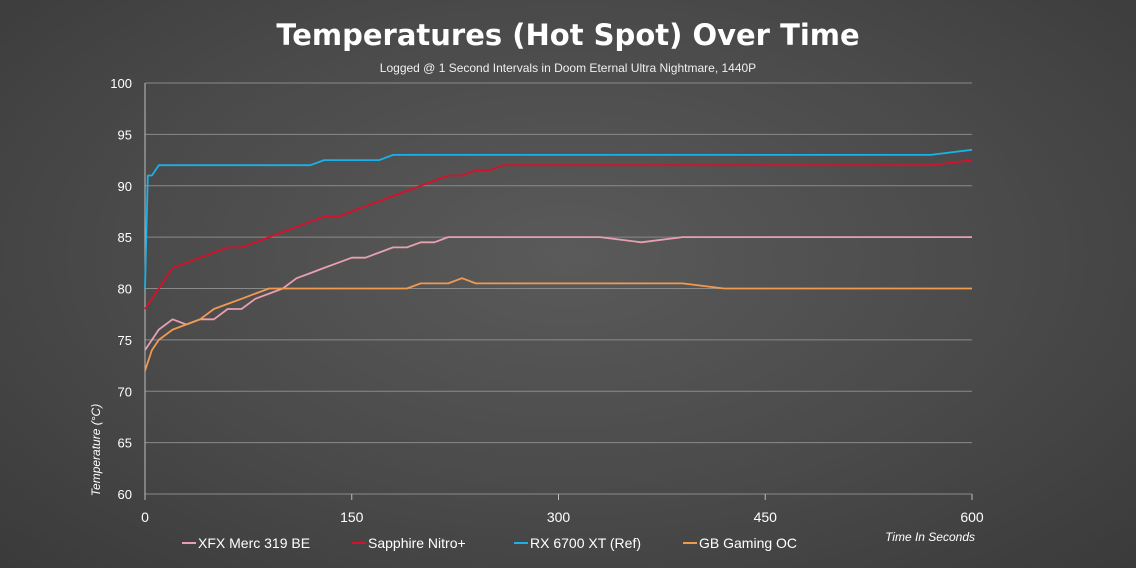 This screenshot has width=1136, height=568. I want to click on x-axis-label: Time In Seconds, so click(930, 537).